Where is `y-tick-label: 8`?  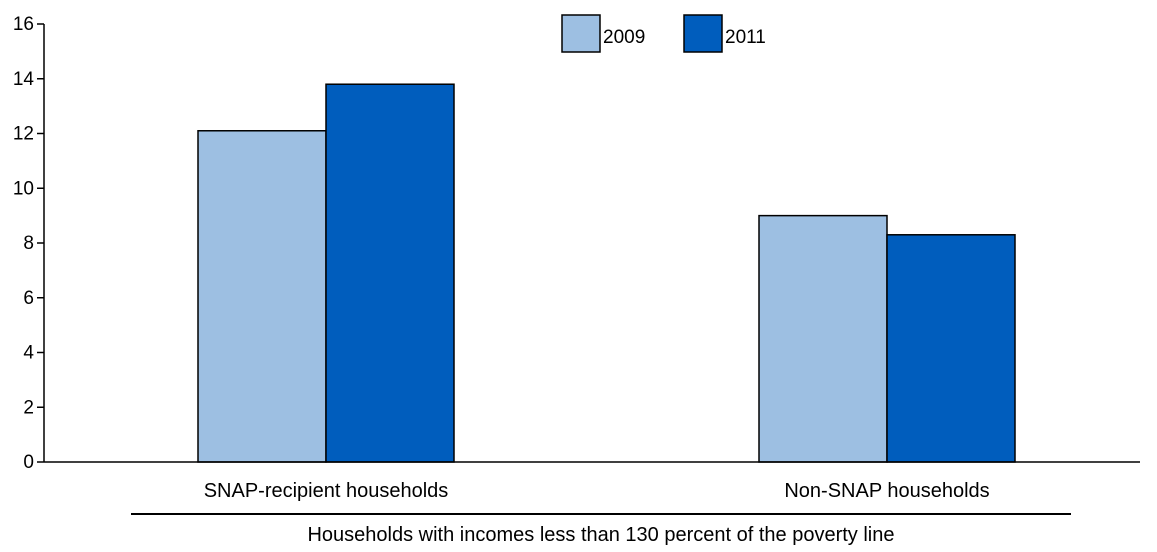
y-tick-label: 8 is located at coordinates (28, 243).